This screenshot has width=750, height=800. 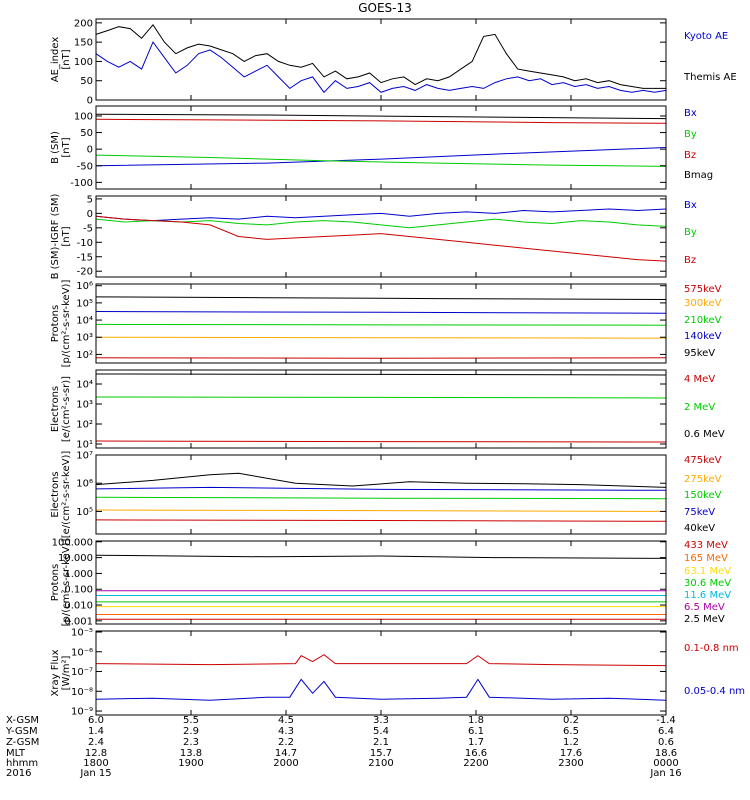 I want to click on legend-entry-5-0: 475keV, so click(x=703, y=460).